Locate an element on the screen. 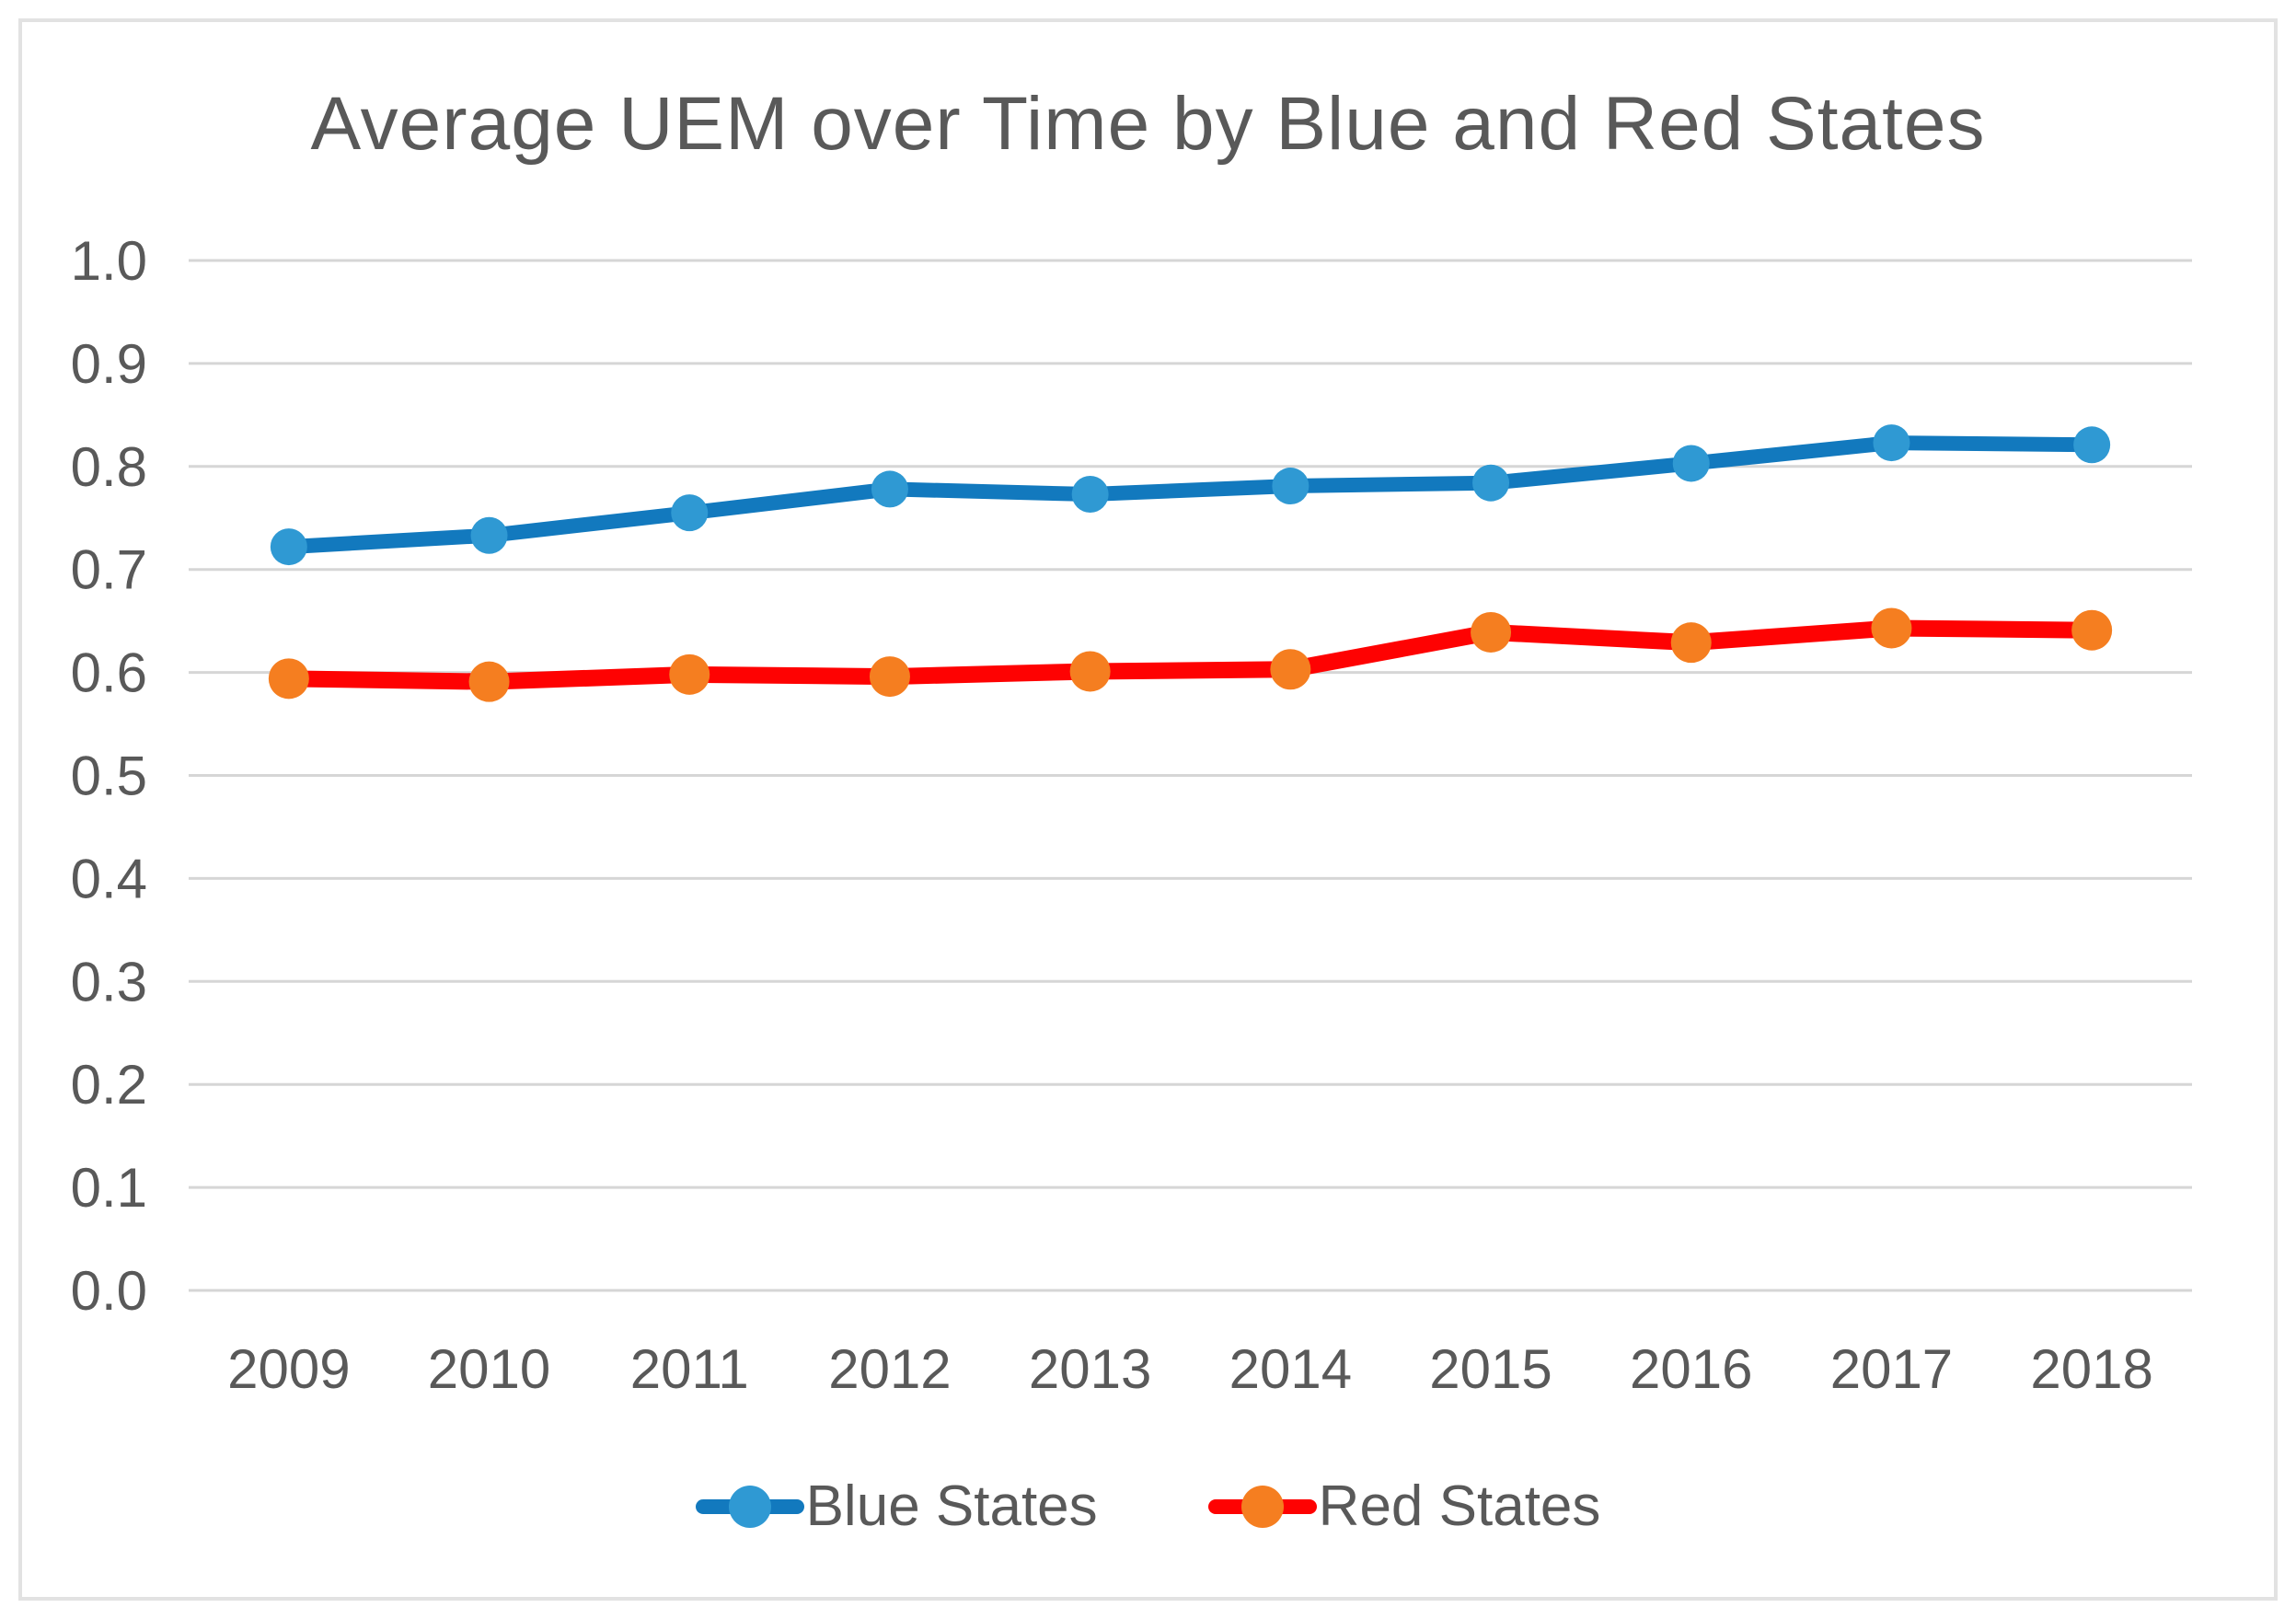 The image size is (2296, 1619). data-point-red-states-2012 is located at coordinates (890, 677).